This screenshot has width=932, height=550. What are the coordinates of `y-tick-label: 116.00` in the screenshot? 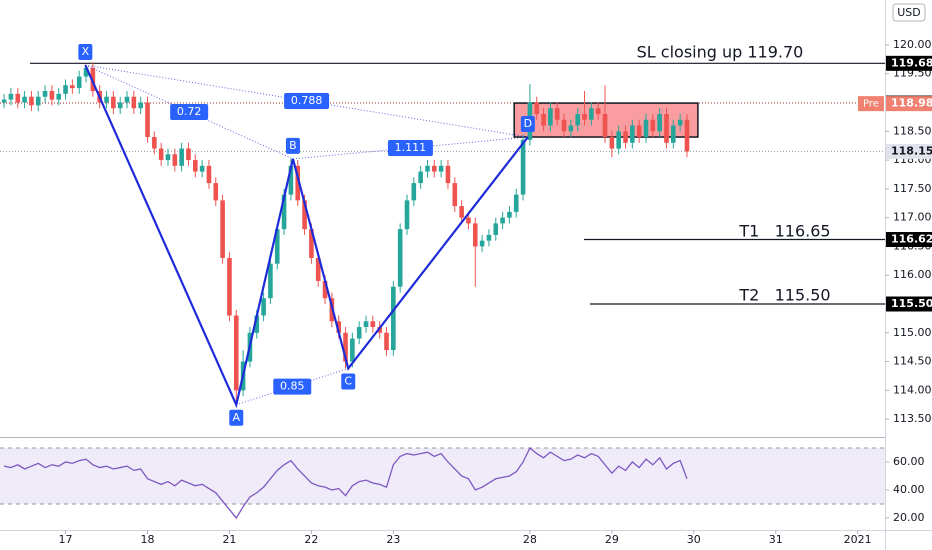 It's located at (912, 274).